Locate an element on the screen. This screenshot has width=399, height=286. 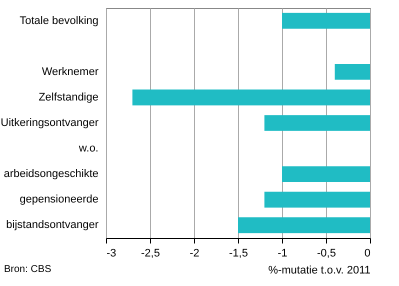
x-tick-label: -1,5 is located at coordinates (238, 254).